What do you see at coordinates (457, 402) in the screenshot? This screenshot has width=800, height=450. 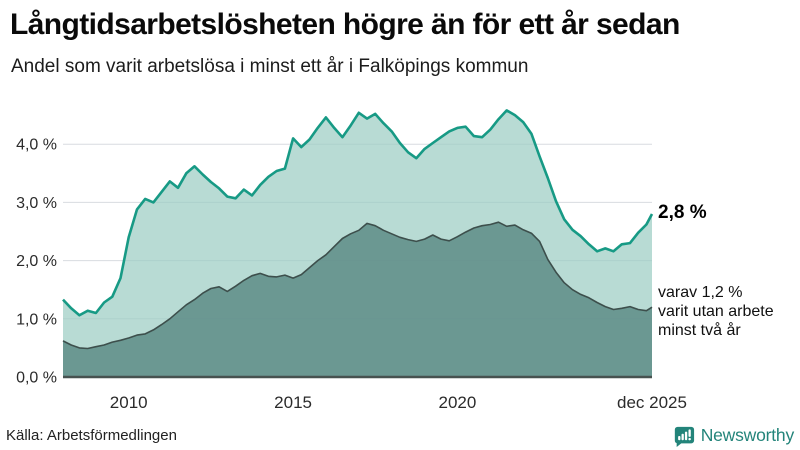 I see `svg-text: 2020` at bounding box center [457, 402].